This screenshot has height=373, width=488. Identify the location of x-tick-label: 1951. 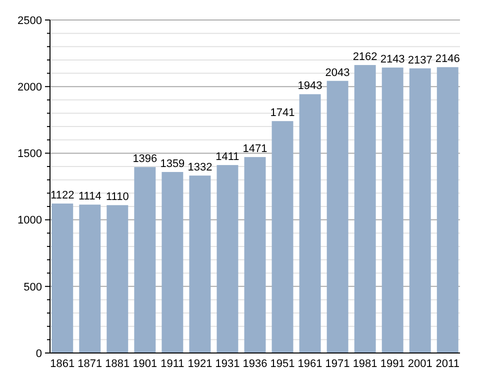
(282, 364).